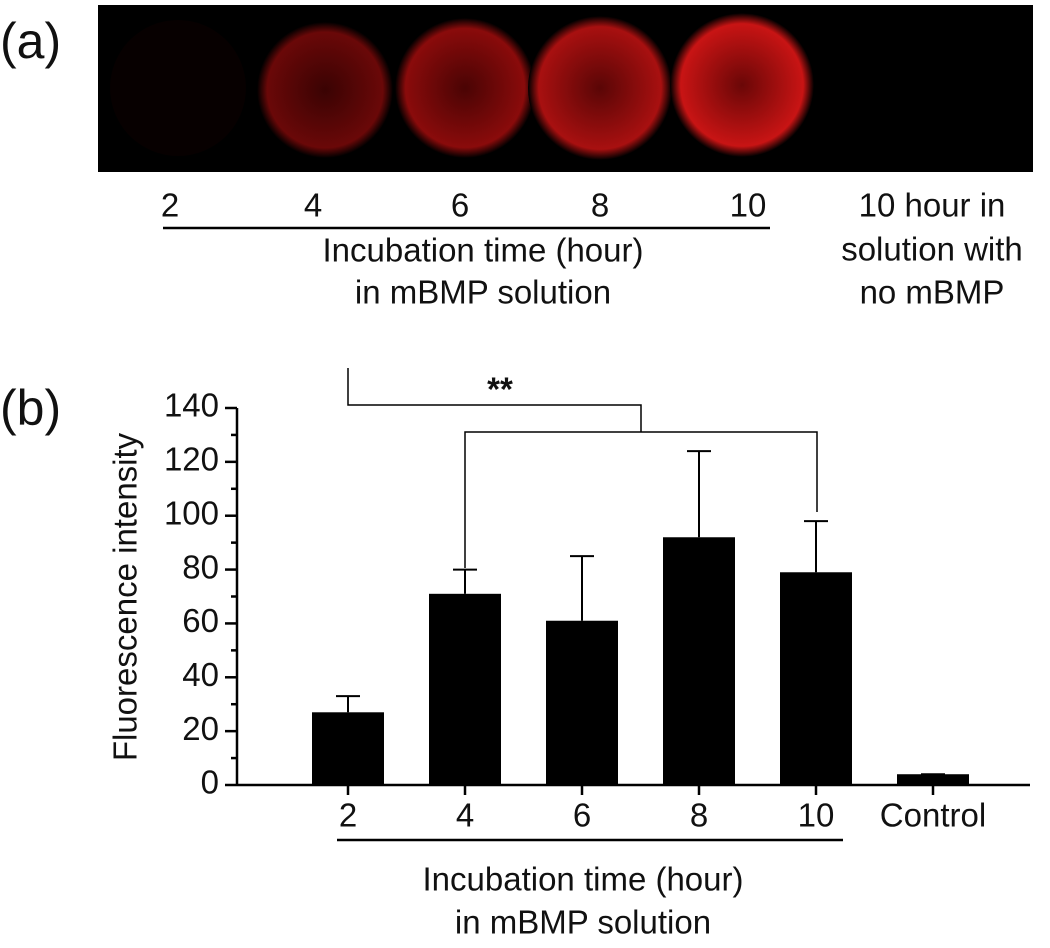 The image size is (1050, 948). What do you see at coordinates (816, 815) in the screenshot?
I see `x-tick-label: 10` at bounding box center [816, 815].